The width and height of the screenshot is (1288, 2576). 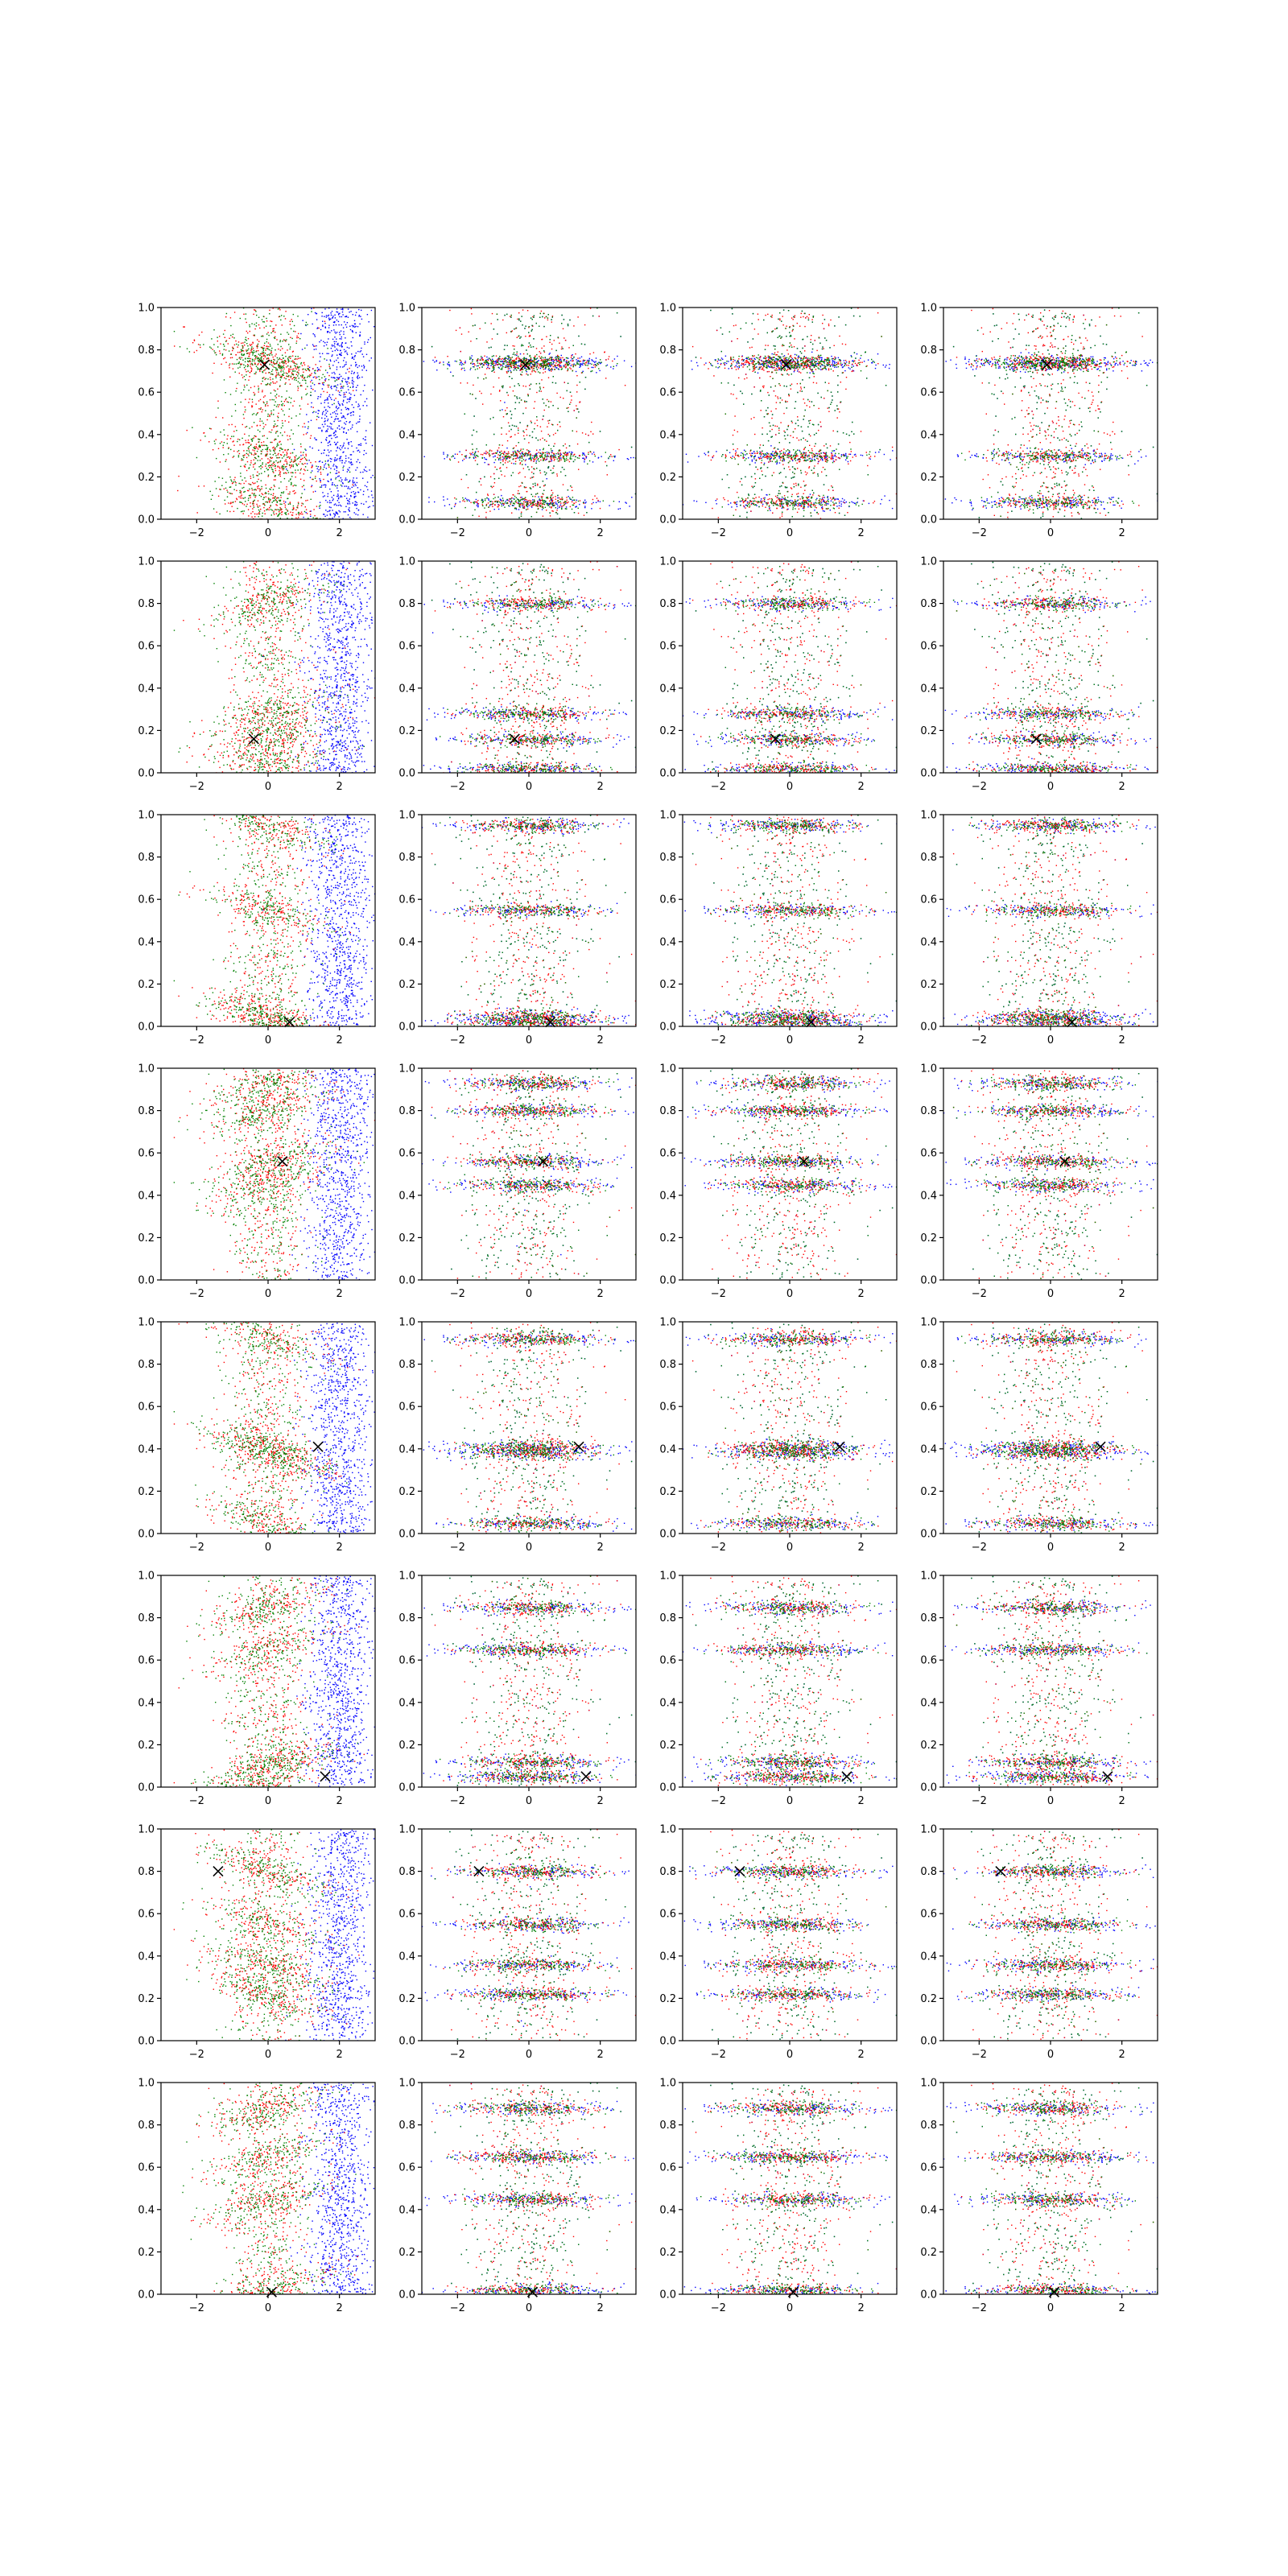 I want to click on panel-r6-c3: −2 0 20.00.20.40.60.81.0, so click(x=793, y=1689).